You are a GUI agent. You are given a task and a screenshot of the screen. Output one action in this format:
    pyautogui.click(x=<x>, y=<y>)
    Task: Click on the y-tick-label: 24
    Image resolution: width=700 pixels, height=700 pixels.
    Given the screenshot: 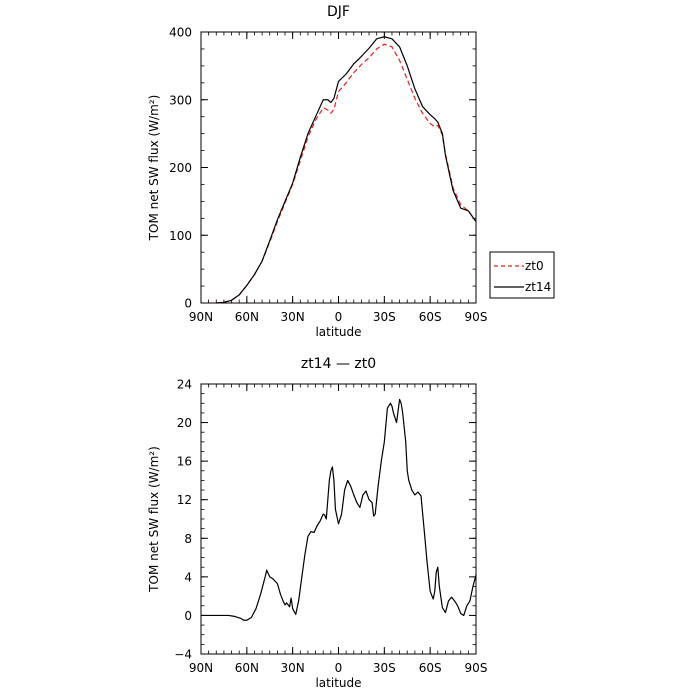 What is the action you would take?
    pyautogui.click(x=184, y=385)
    